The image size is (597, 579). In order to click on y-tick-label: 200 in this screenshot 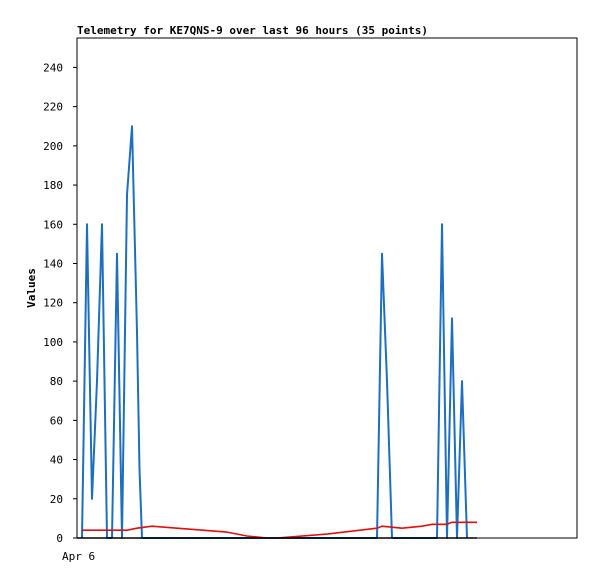, I will do `click(53, 146)`.